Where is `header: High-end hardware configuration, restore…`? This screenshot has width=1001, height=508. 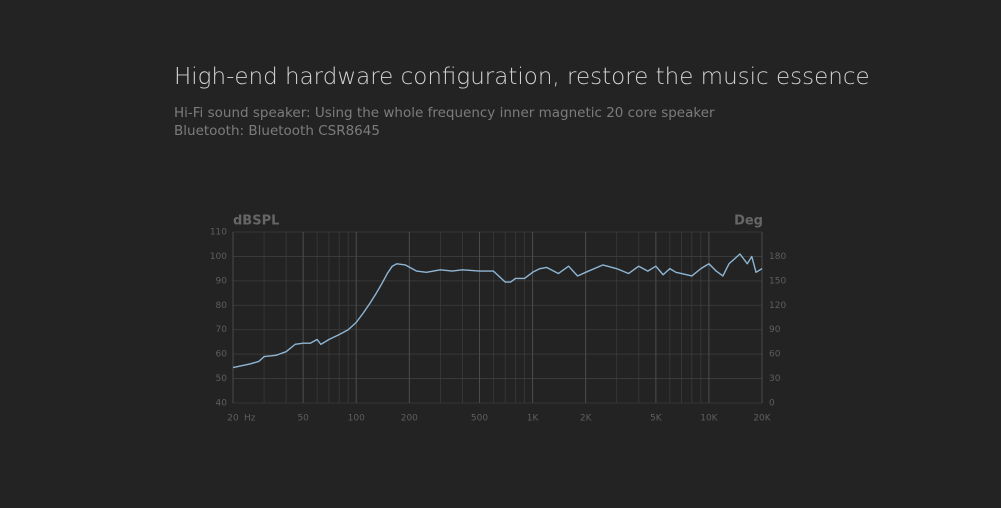 header: High-end hardware configuration, restore… is located at coordinates (522, 102).